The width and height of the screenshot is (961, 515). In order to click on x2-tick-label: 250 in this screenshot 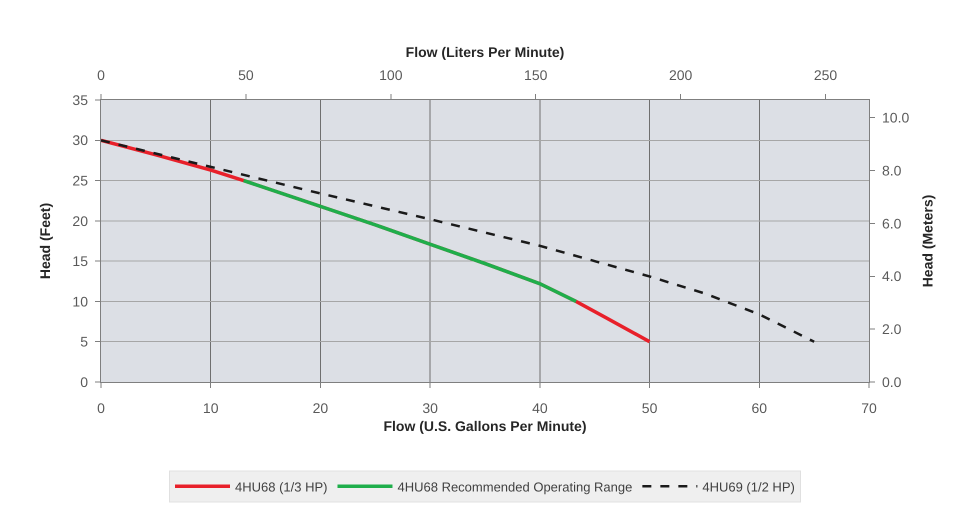, I will do `click(826, 75)`.